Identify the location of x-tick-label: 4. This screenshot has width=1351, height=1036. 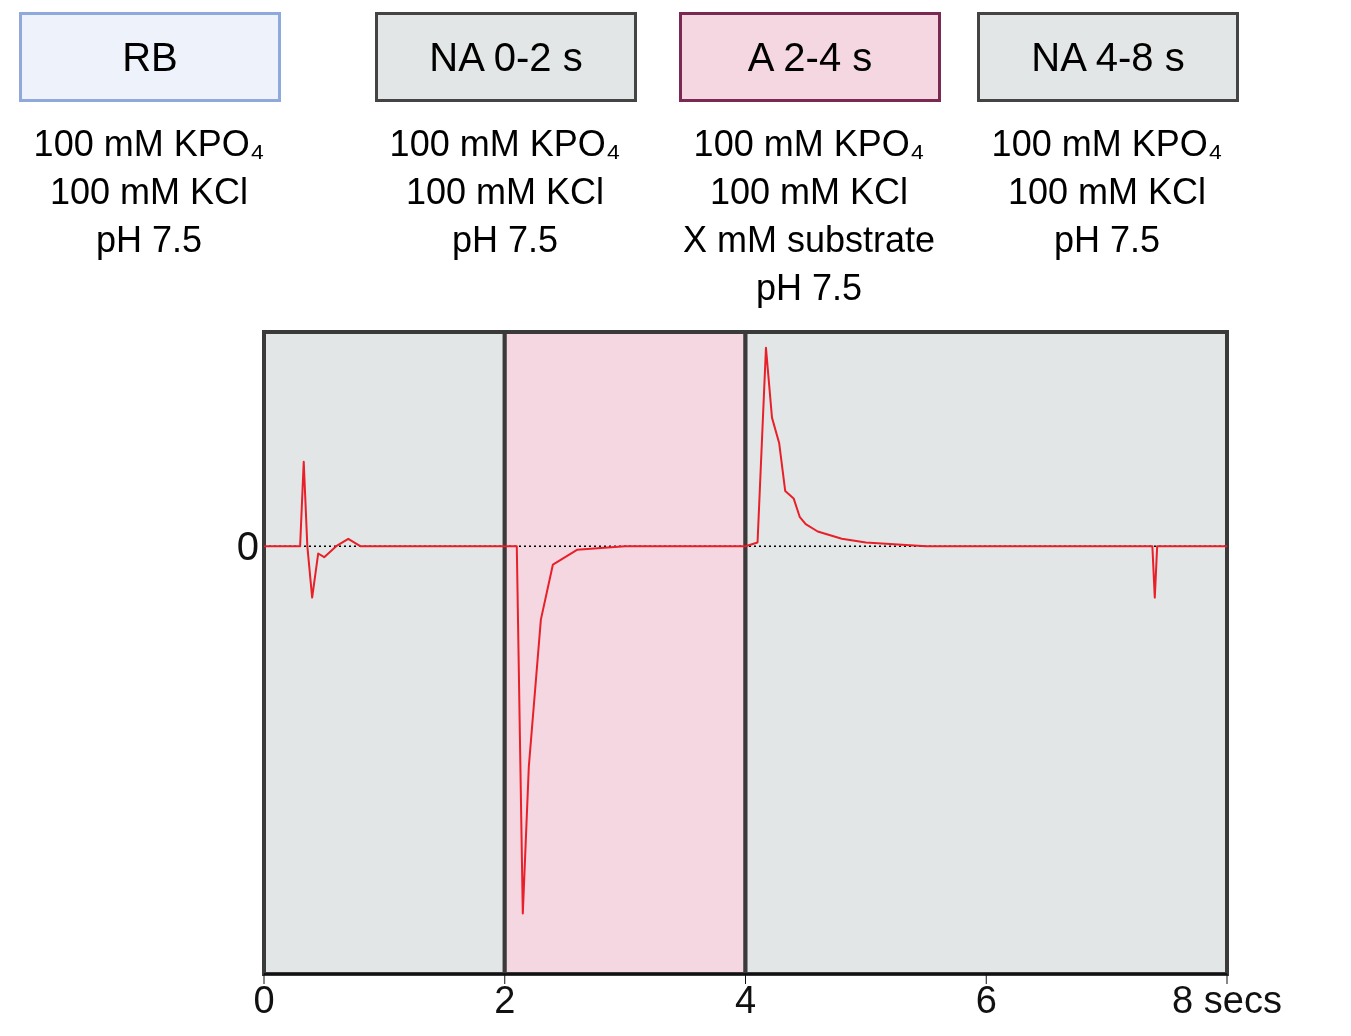
(745, 999).